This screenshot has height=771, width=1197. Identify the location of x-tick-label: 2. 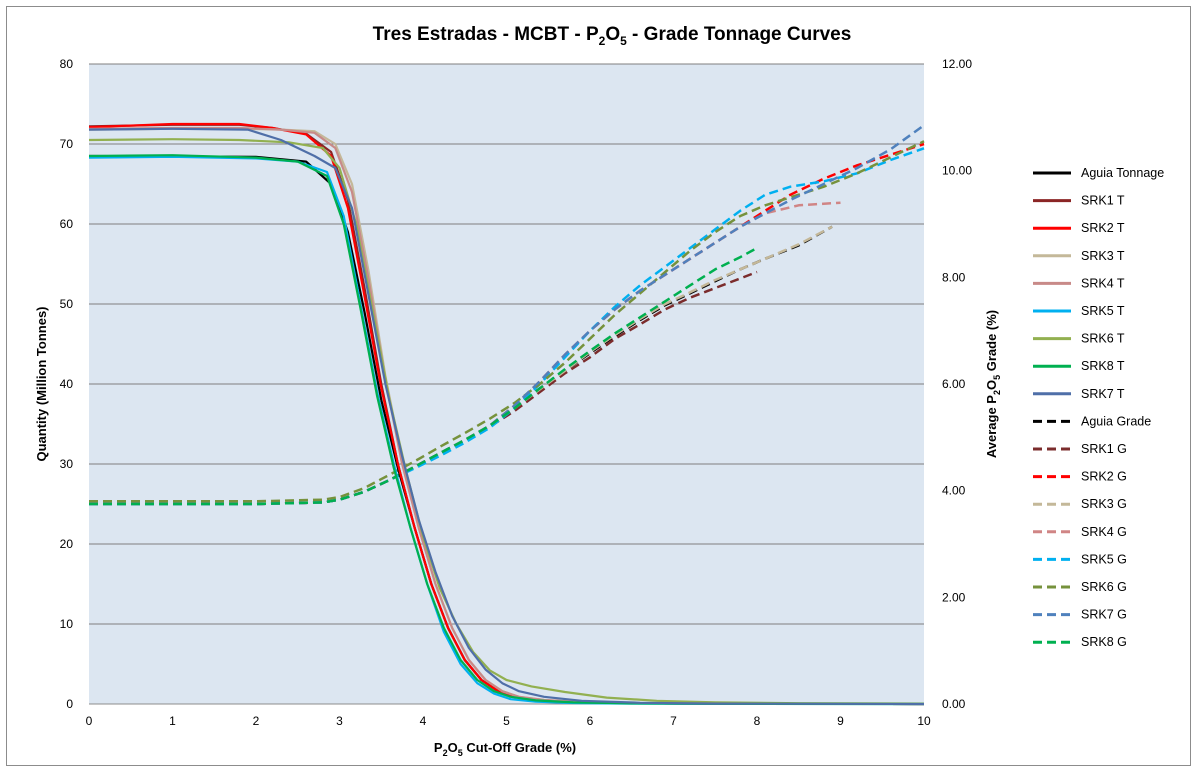
(256, 721).